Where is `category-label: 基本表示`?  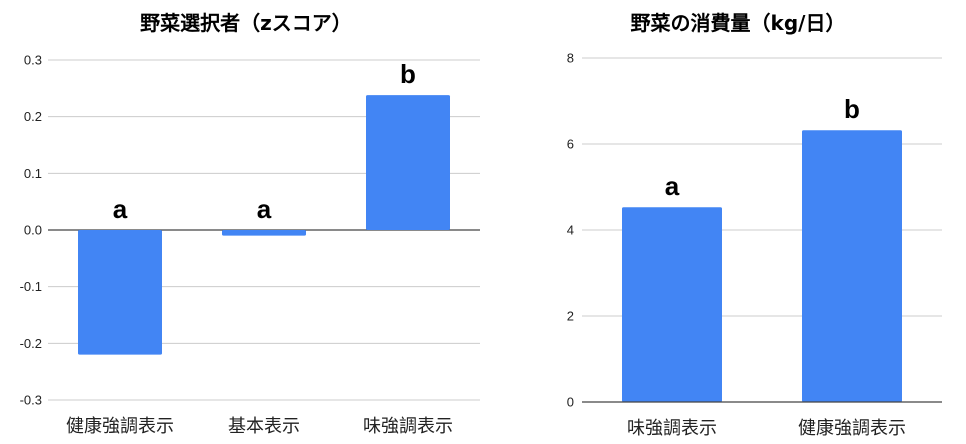
category-label: 基本表示 is located at coordinates (264, 426).